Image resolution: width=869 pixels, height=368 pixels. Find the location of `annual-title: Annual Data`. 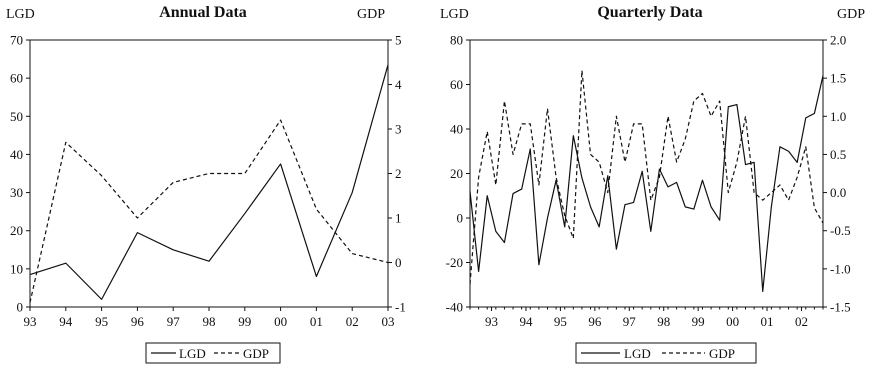

annual-title: Annual Data is located at coordinates (203, 12).